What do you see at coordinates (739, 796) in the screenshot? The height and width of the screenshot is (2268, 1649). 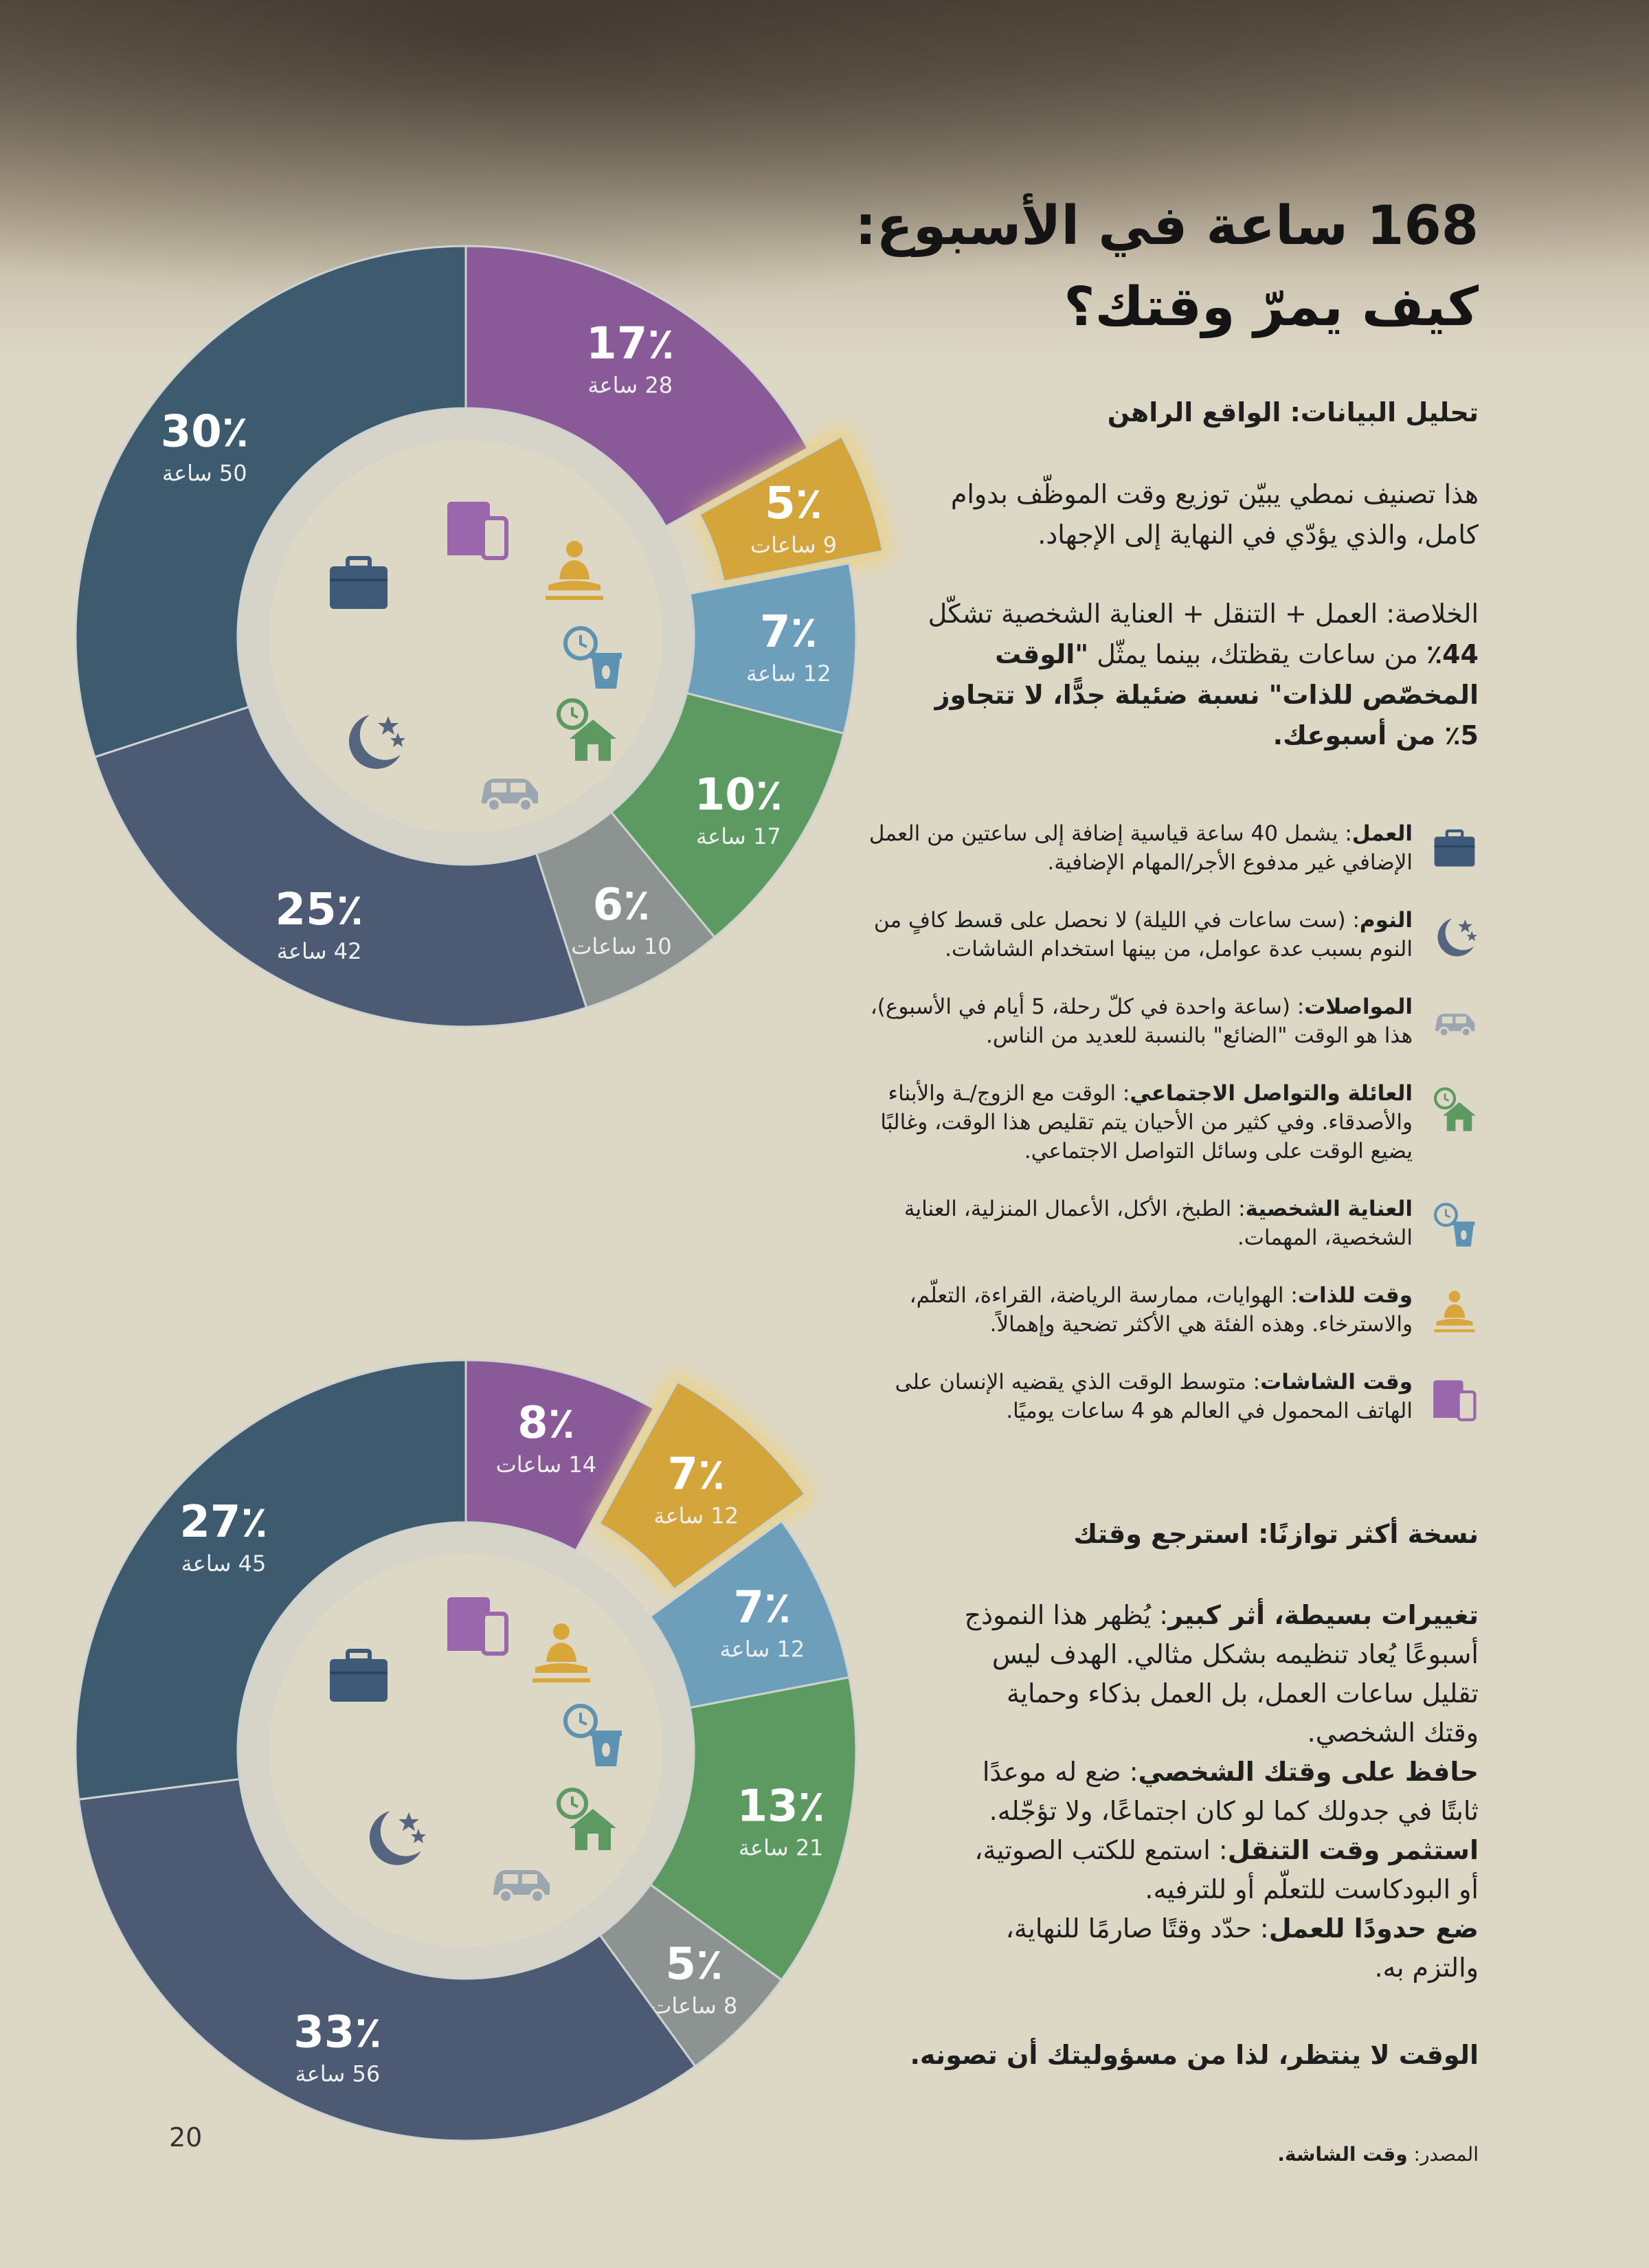 I see `slice-percent-label: 10٪` at bounding box center [739, 796].